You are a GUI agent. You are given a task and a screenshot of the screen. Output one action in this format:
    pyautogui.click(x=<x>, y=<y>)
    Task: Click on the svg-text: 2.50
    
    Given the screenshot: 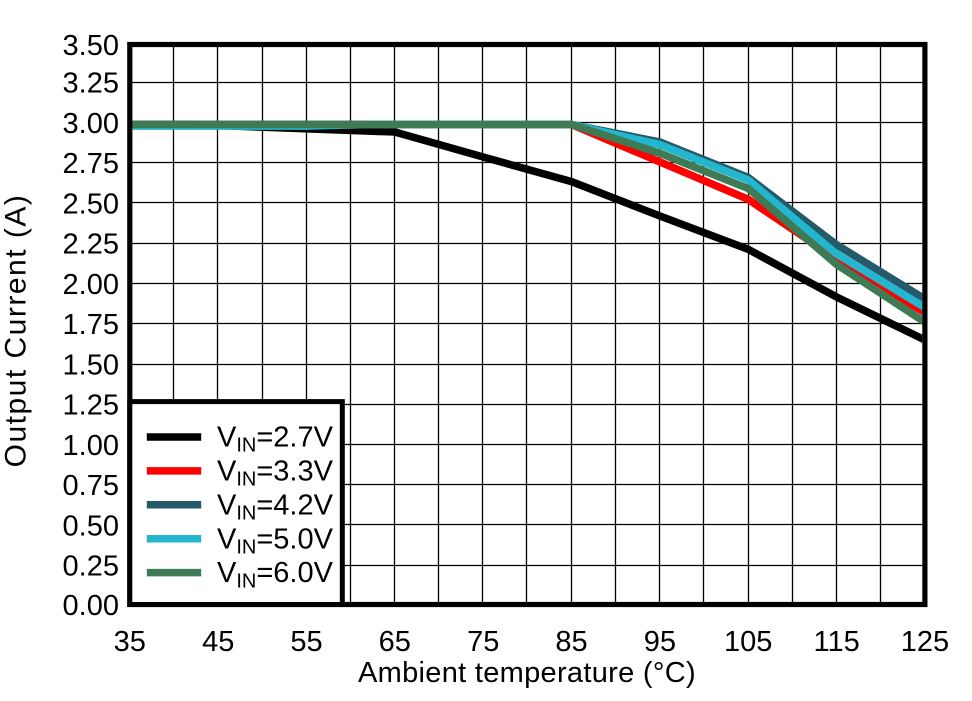 What is the action you would take?
    pyautogui.click(x=91, y=204)
    